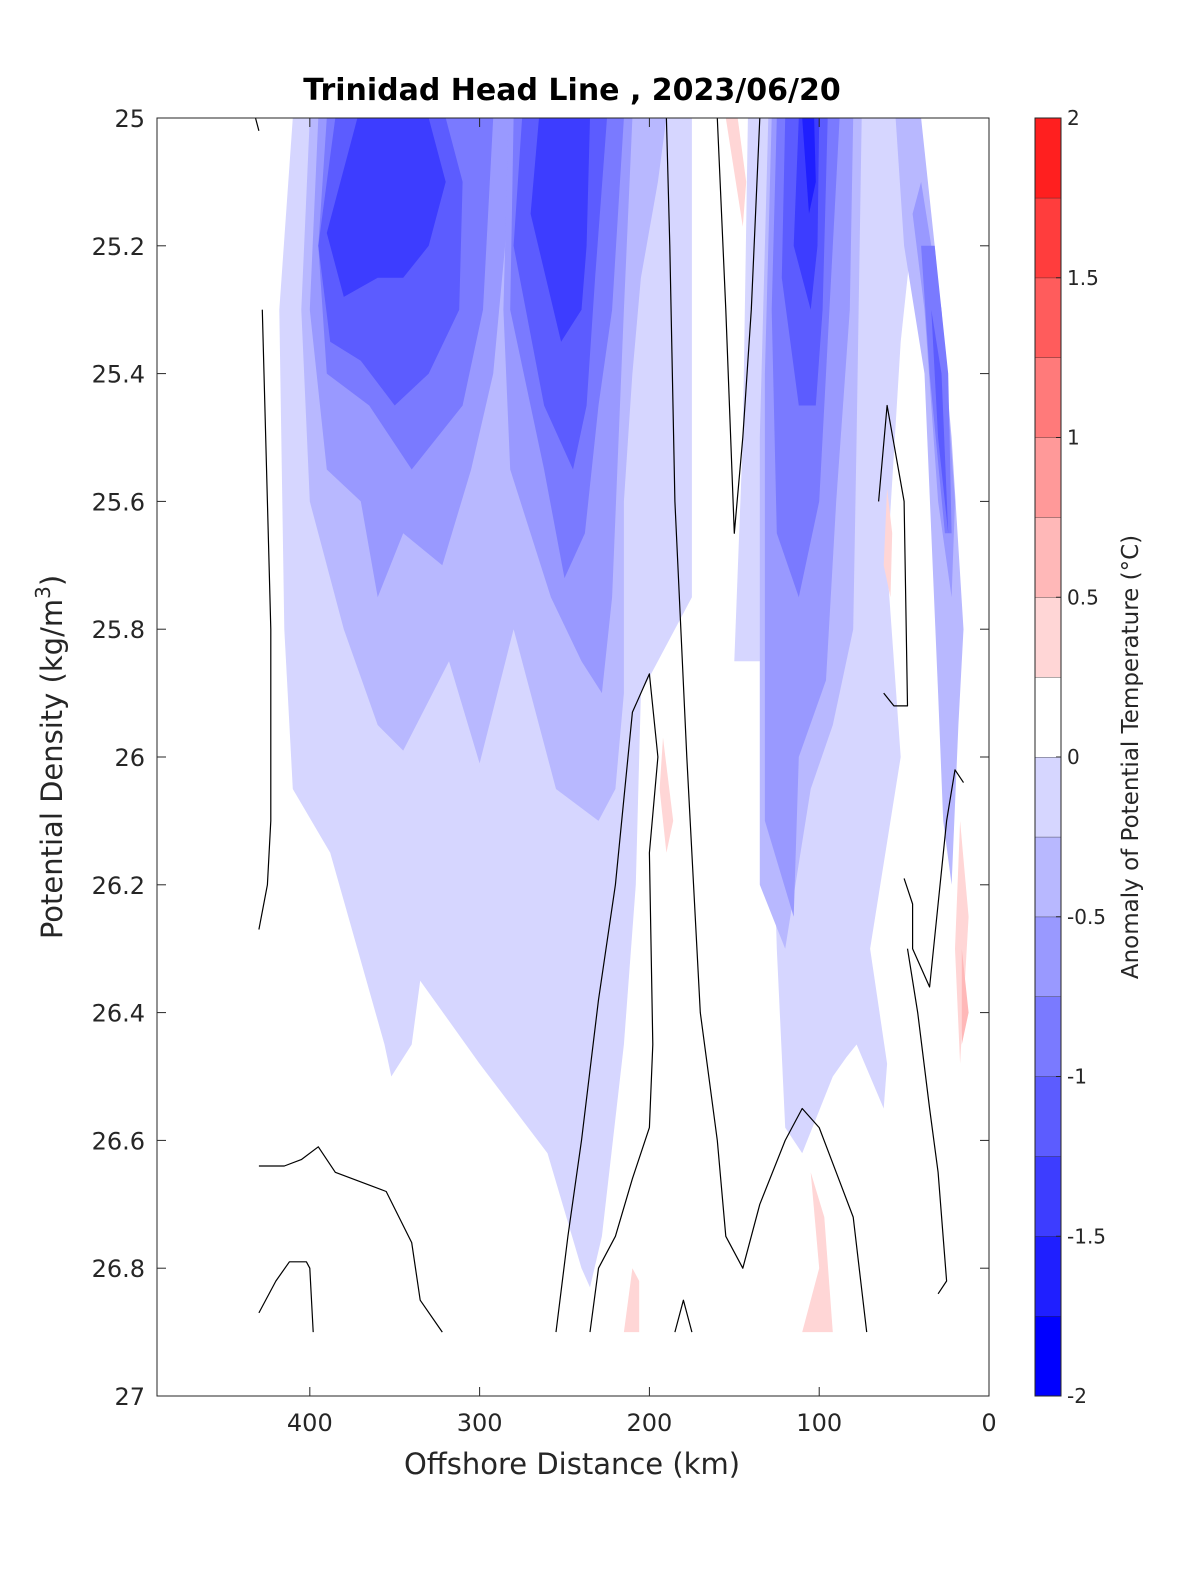 The width and height of the screenshot is (1200, 1575). What do you see at coordinates (52, 769) in the screenshot?
I see `y-axis-label-main: Potential Density (kg/m` at bounding box center [52, 769].